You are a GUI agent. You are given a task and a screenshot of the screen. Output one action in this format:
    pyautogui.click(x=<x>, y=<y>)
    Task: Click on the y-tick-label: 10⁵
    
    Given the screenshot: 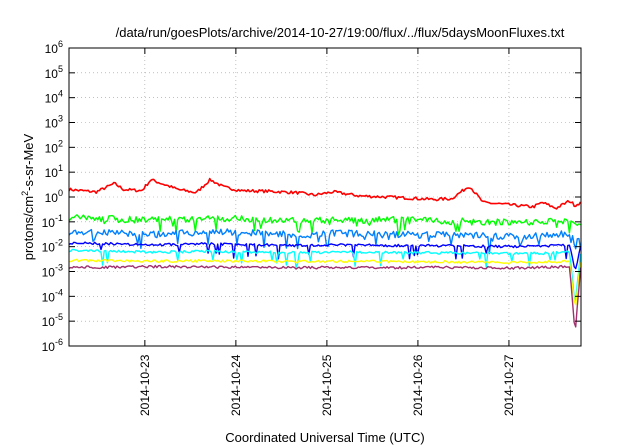 What is the action you would take?
    pyautogui.click(x=54, y=72)
    